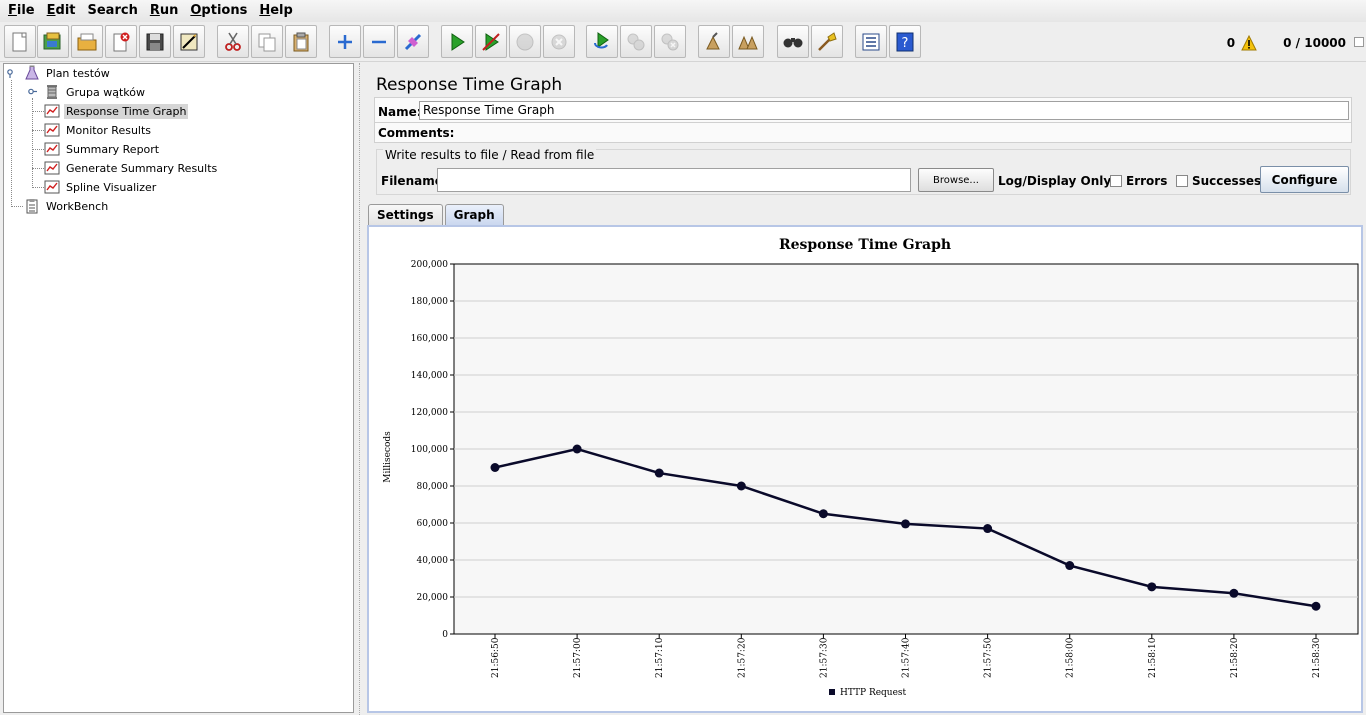 This screenshot has height=715, width=1366. Describe the element at coordinates (863, 133) in the screenshot. I see `comments-row: Comments:` at that location.